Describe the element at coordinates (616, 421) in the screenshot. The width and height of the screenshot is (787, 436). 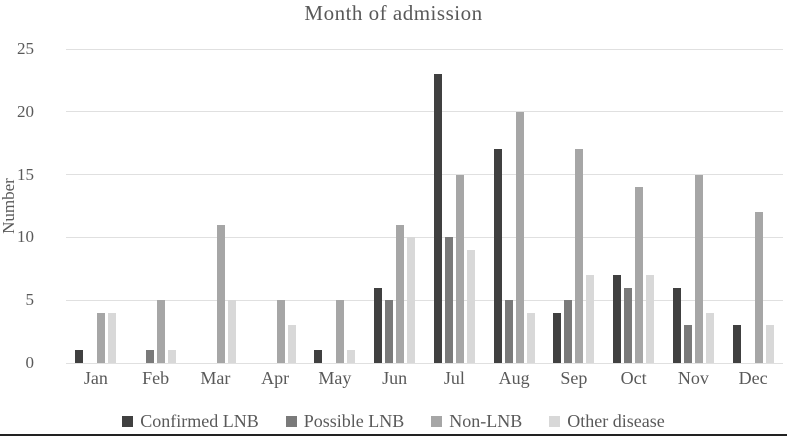
I see `legend-label: Other disease` at that location.